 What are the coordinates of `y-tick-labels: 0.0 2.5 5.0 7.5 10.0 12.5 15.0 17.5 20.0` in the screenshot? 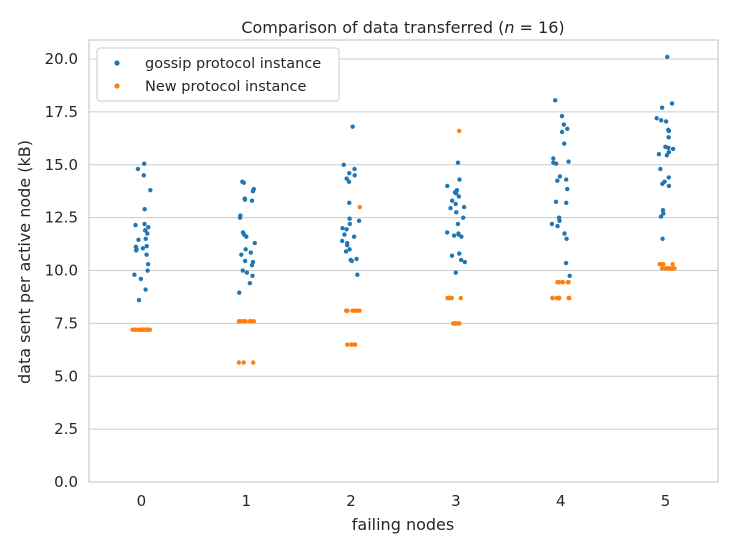 It's located at (61, 270).